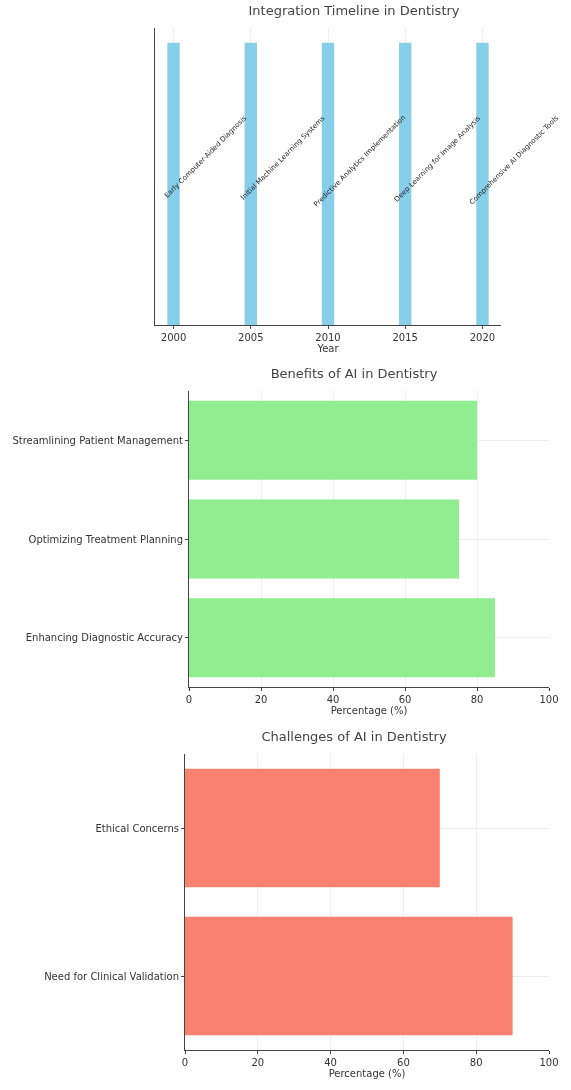 Image resolution: width=571 pixels, height=1090 pixels. What do you see at coordinates (104, 638) in the screenshot?
I see `y-tick-label: Enhancing Diagnostic Accuracy` at bounding box center [104, 638].